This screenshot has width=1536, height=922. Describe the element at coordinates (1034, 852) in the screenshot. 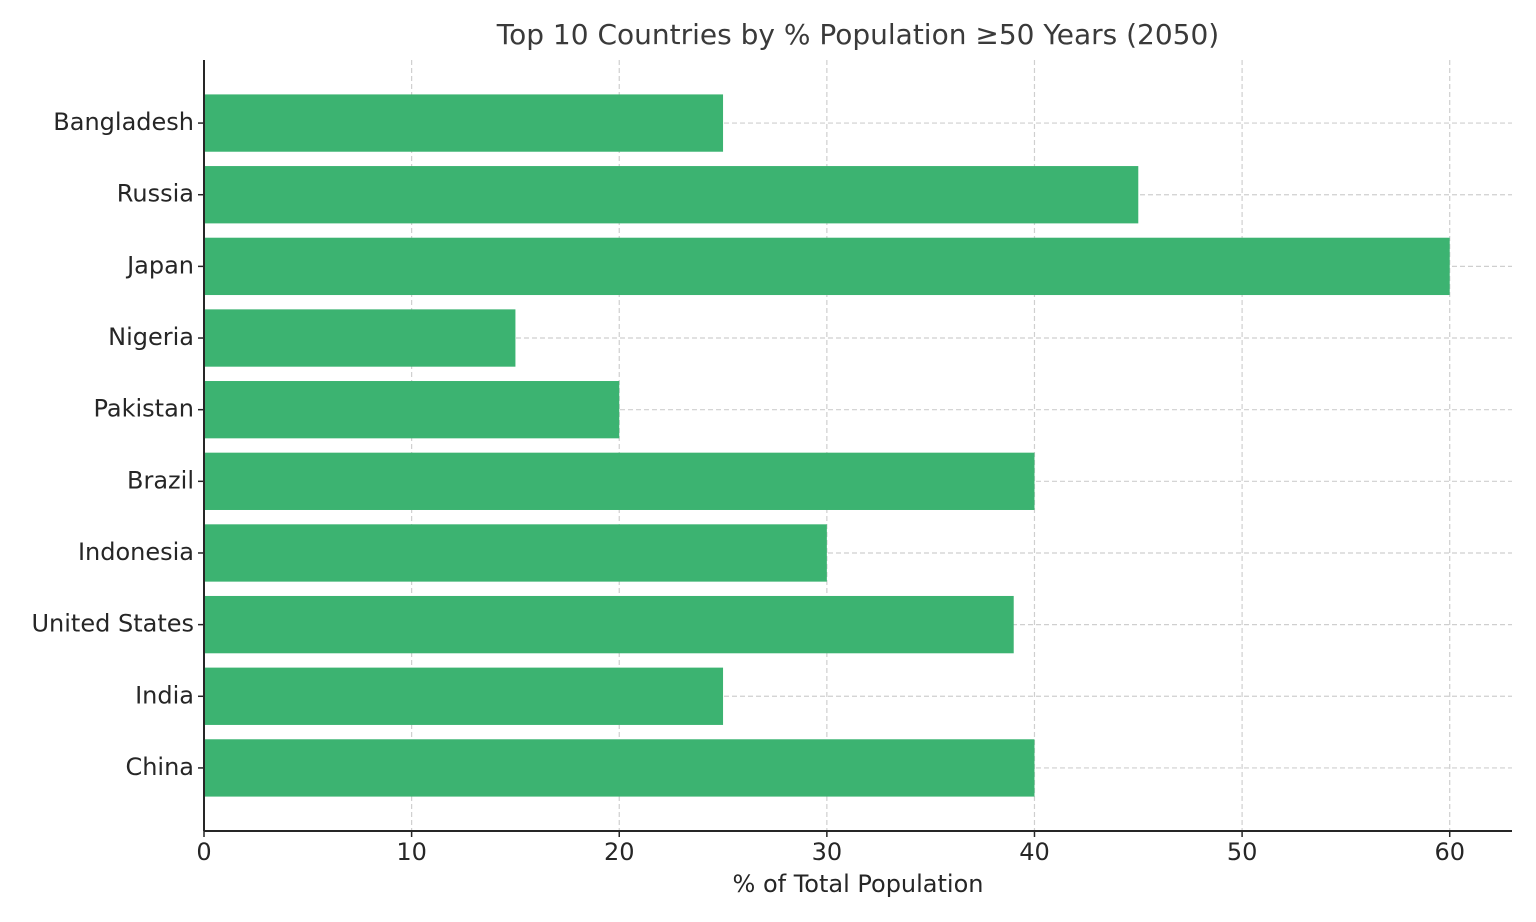

I see `x-tick-label: 40` at that location.